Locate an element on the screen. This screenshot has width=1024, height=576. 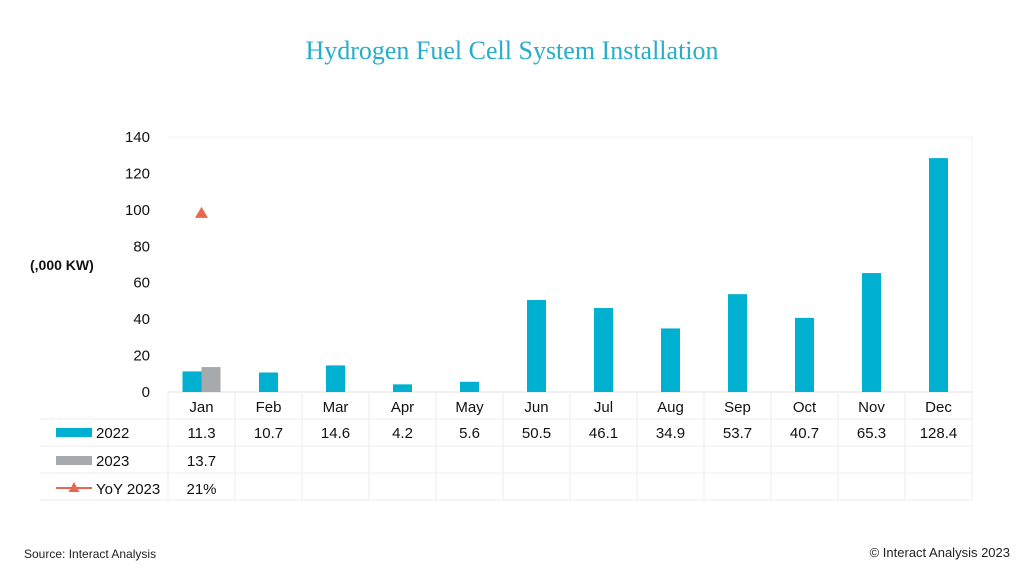
data-table-cell: 65.3 is located at coordinates (871, 433).